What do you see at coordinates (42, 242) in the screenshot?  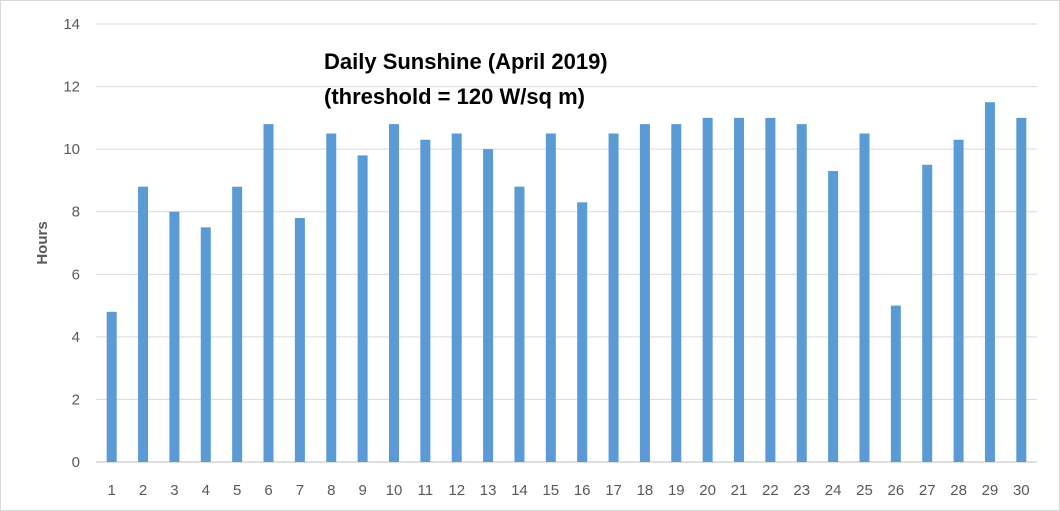 I see `y-axis-title: Hours` at bounding box center [42, 242].